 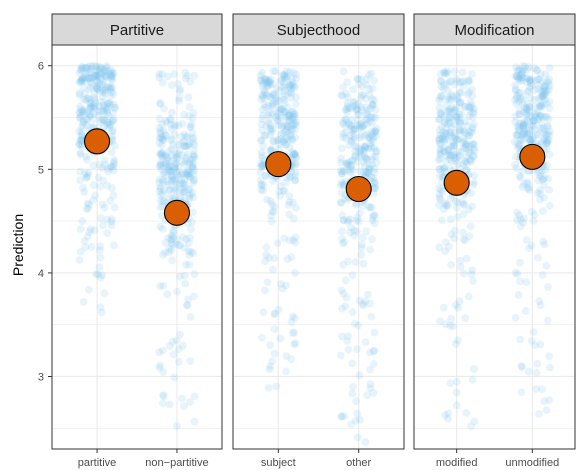 What do you see at coordinates (358, 463) in the screenshot?
I see `x-tick-label: other` at bounding box center [358, 463].